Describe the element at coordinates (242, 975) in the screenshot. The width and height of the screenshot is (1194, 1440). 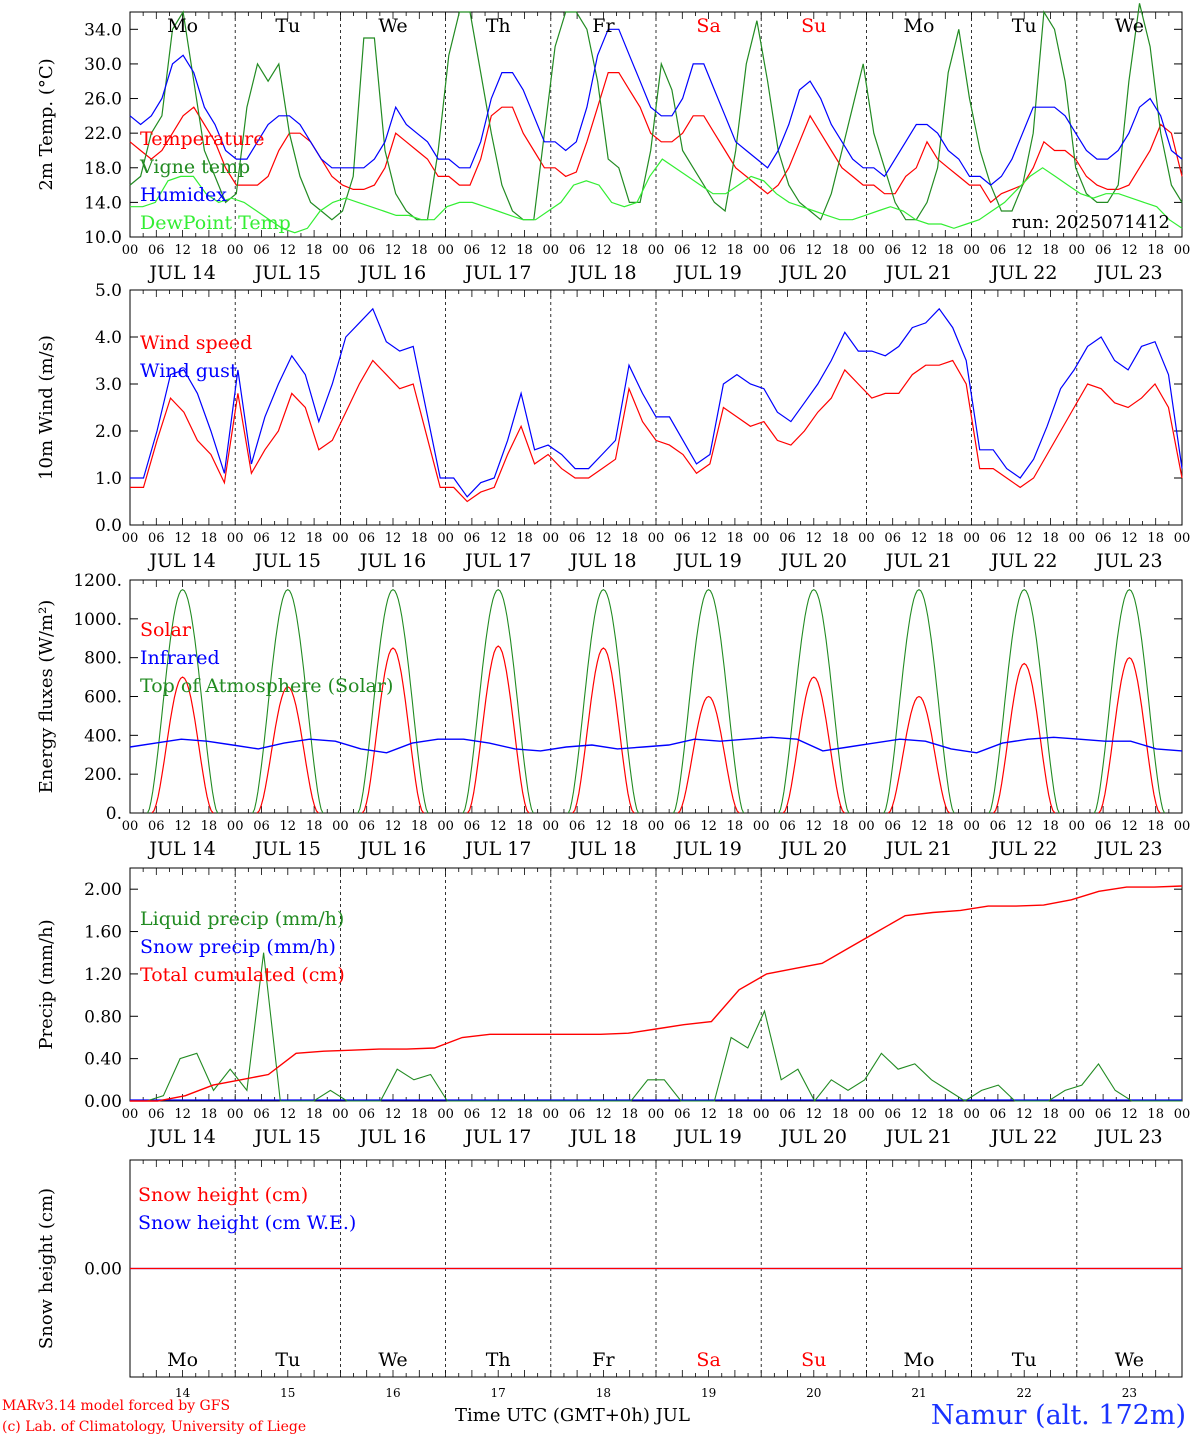
I see `legend-entry: Total cumulated (cm)` at that location.